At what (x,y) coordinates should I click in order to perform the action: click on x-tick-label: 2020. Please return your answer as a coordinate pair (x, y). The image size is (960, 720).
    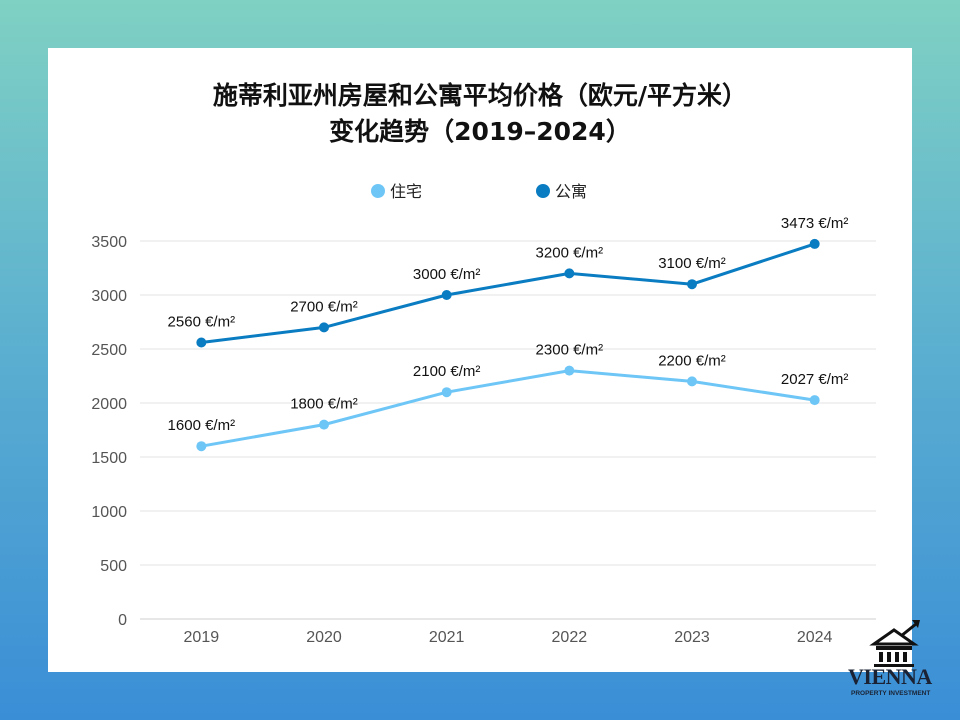
    Looking at the image, I should click on (324, 637).